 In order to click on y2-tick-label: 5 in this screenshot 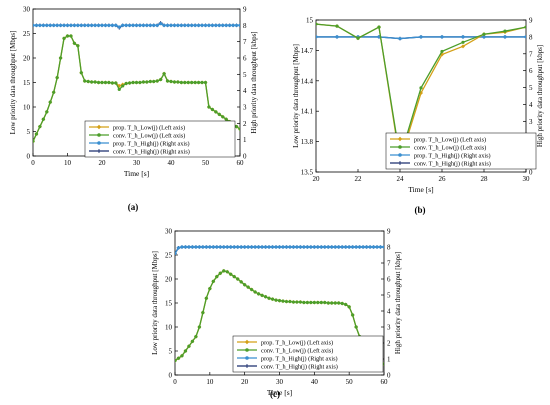, I will do `click(531, 88)`.